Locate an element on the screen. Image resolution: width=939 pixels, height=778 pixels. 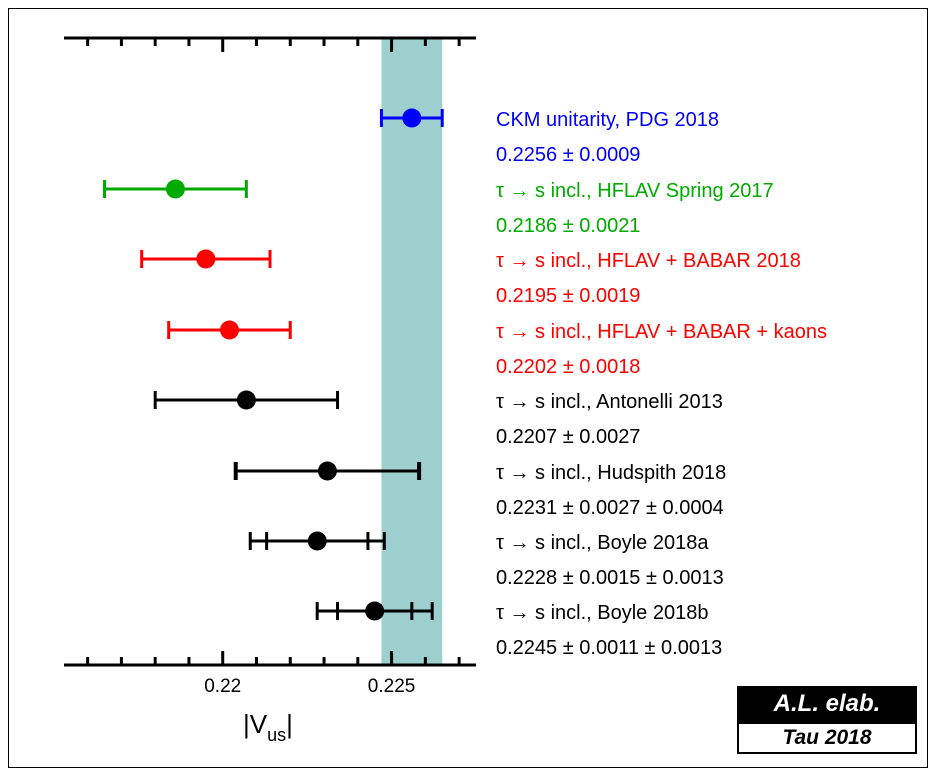
author-badge: A.L. elab. is located at coordinates (827, 704).